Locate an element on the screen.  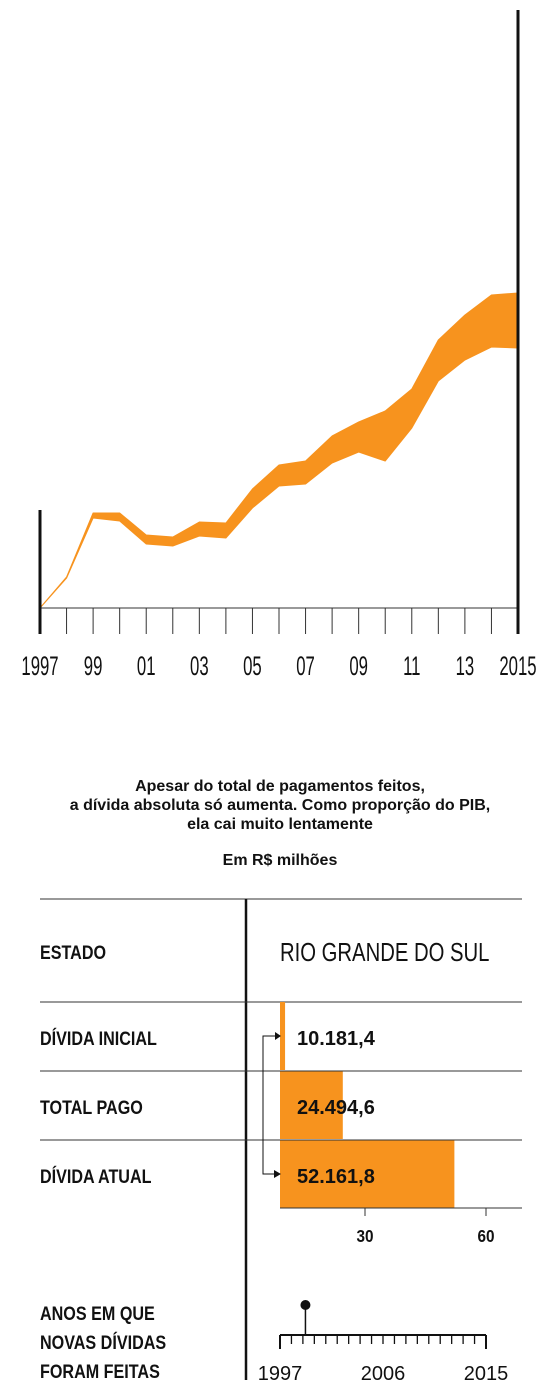
timeline-label-line: NOVAS DÍVIDAS is located at coordinates (103, 1342).